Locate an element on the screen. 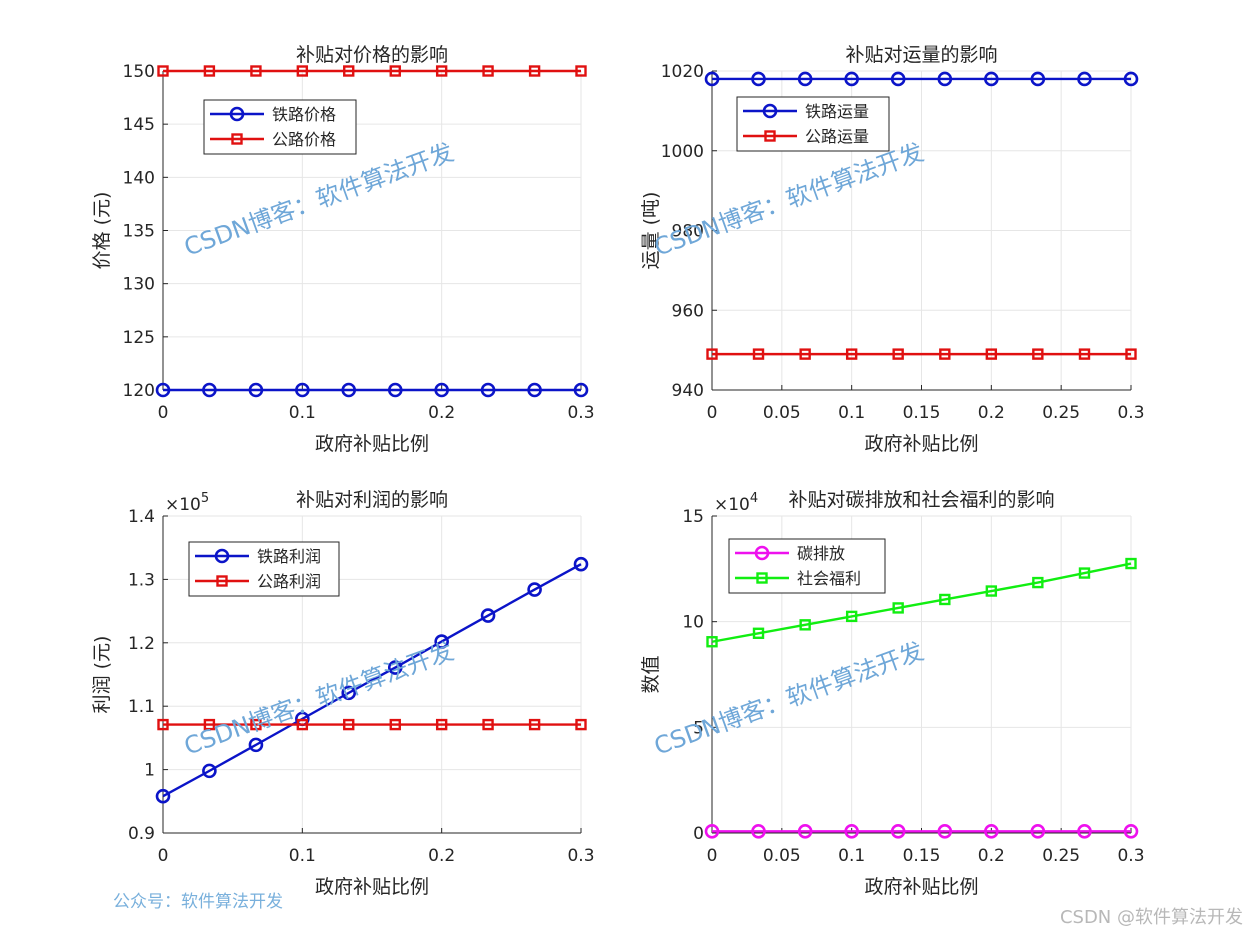 Image resolution: width=1250 pixels, height=938 pixels. x-tick-label: 0.15 is located at coordinates (922, 413).